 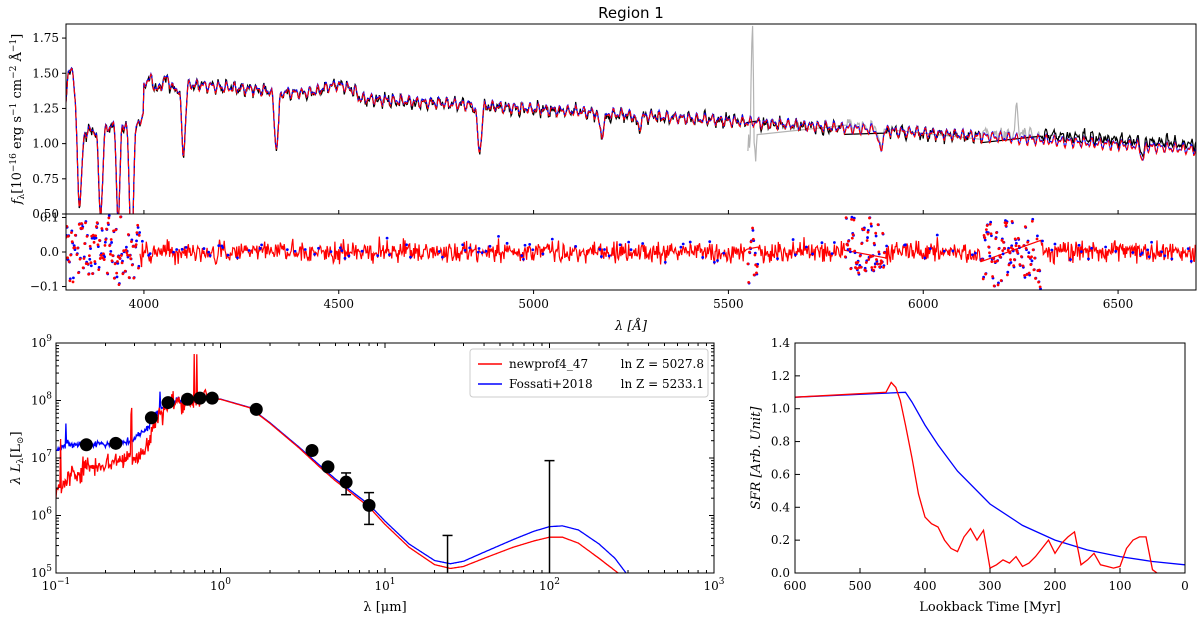 What do you see at coordinates (41, 400) in the screenshot?
I see `sed-y-tick-label: 108` at bounding box center [41, 400].